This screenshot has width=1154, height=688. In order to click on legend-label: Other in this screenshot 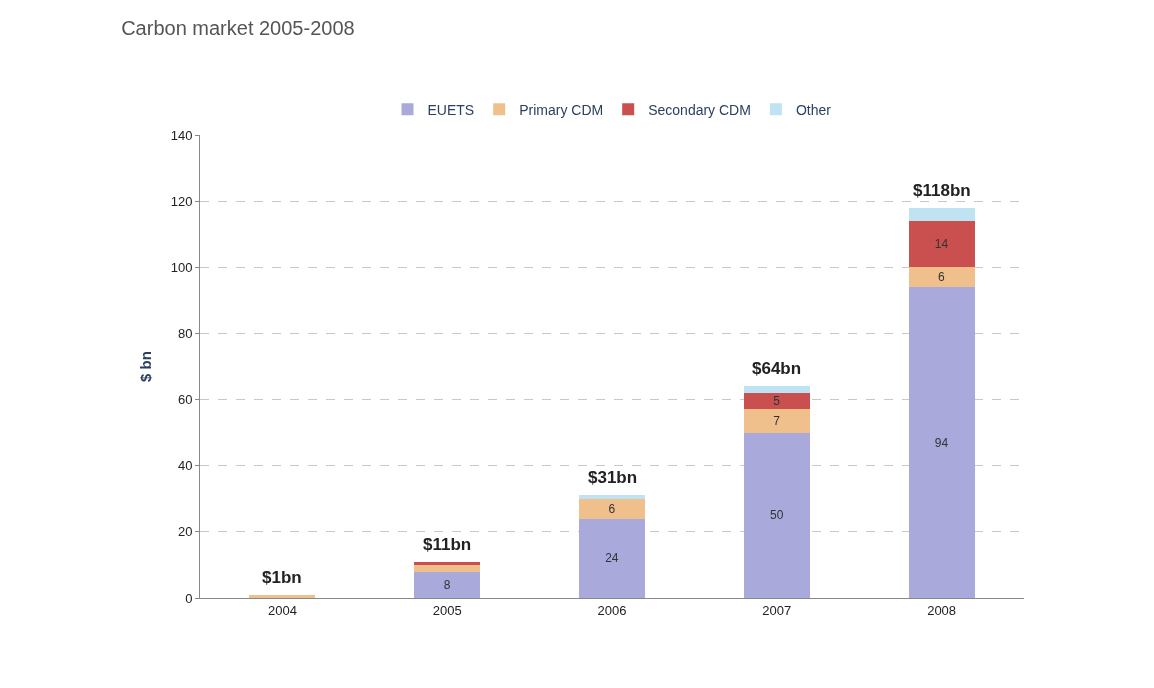, I will do `click(813, 109)`.